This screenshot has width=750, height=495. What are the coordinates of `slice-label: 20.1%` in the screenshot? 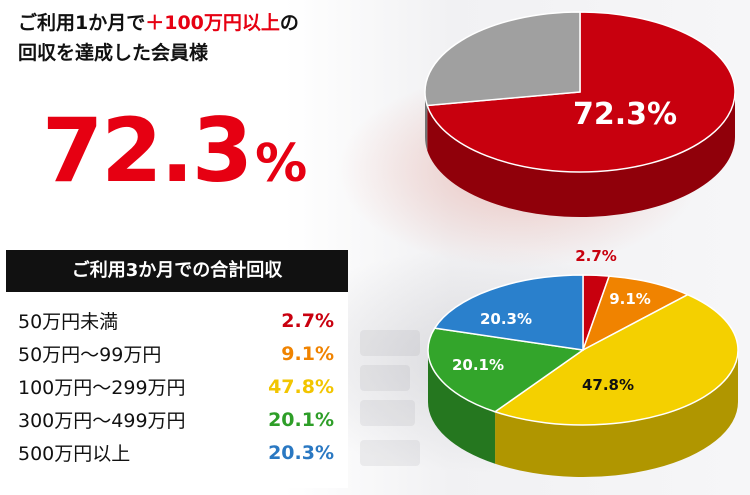 It's located at (478, 365).